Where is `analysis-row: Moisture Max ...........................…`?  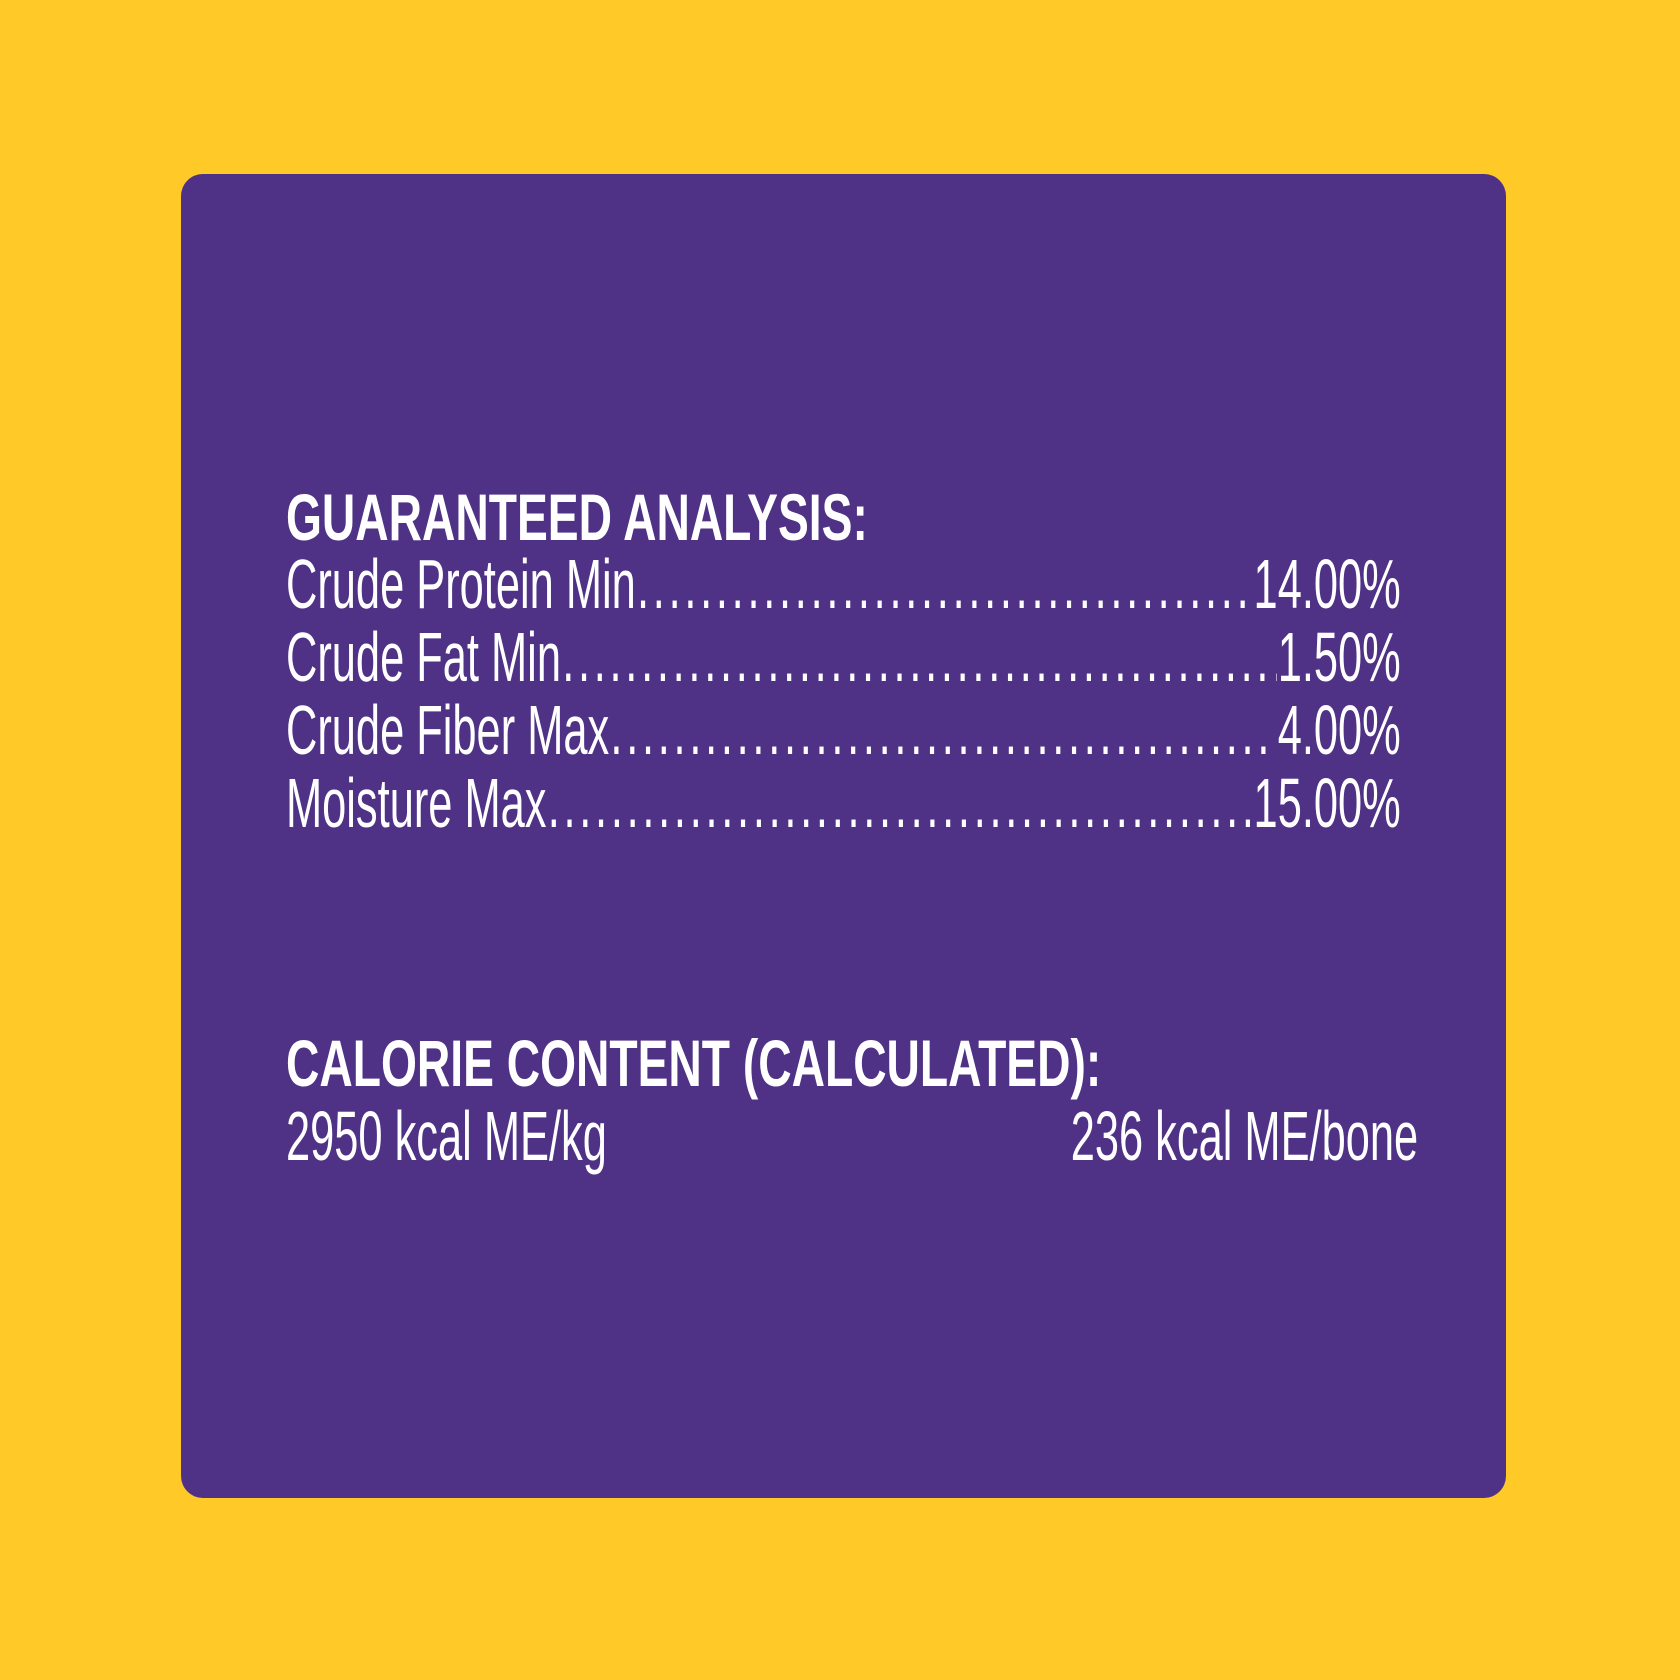 analysis-row: Moisture Max ...........................… is located at coordinates (843, 803).